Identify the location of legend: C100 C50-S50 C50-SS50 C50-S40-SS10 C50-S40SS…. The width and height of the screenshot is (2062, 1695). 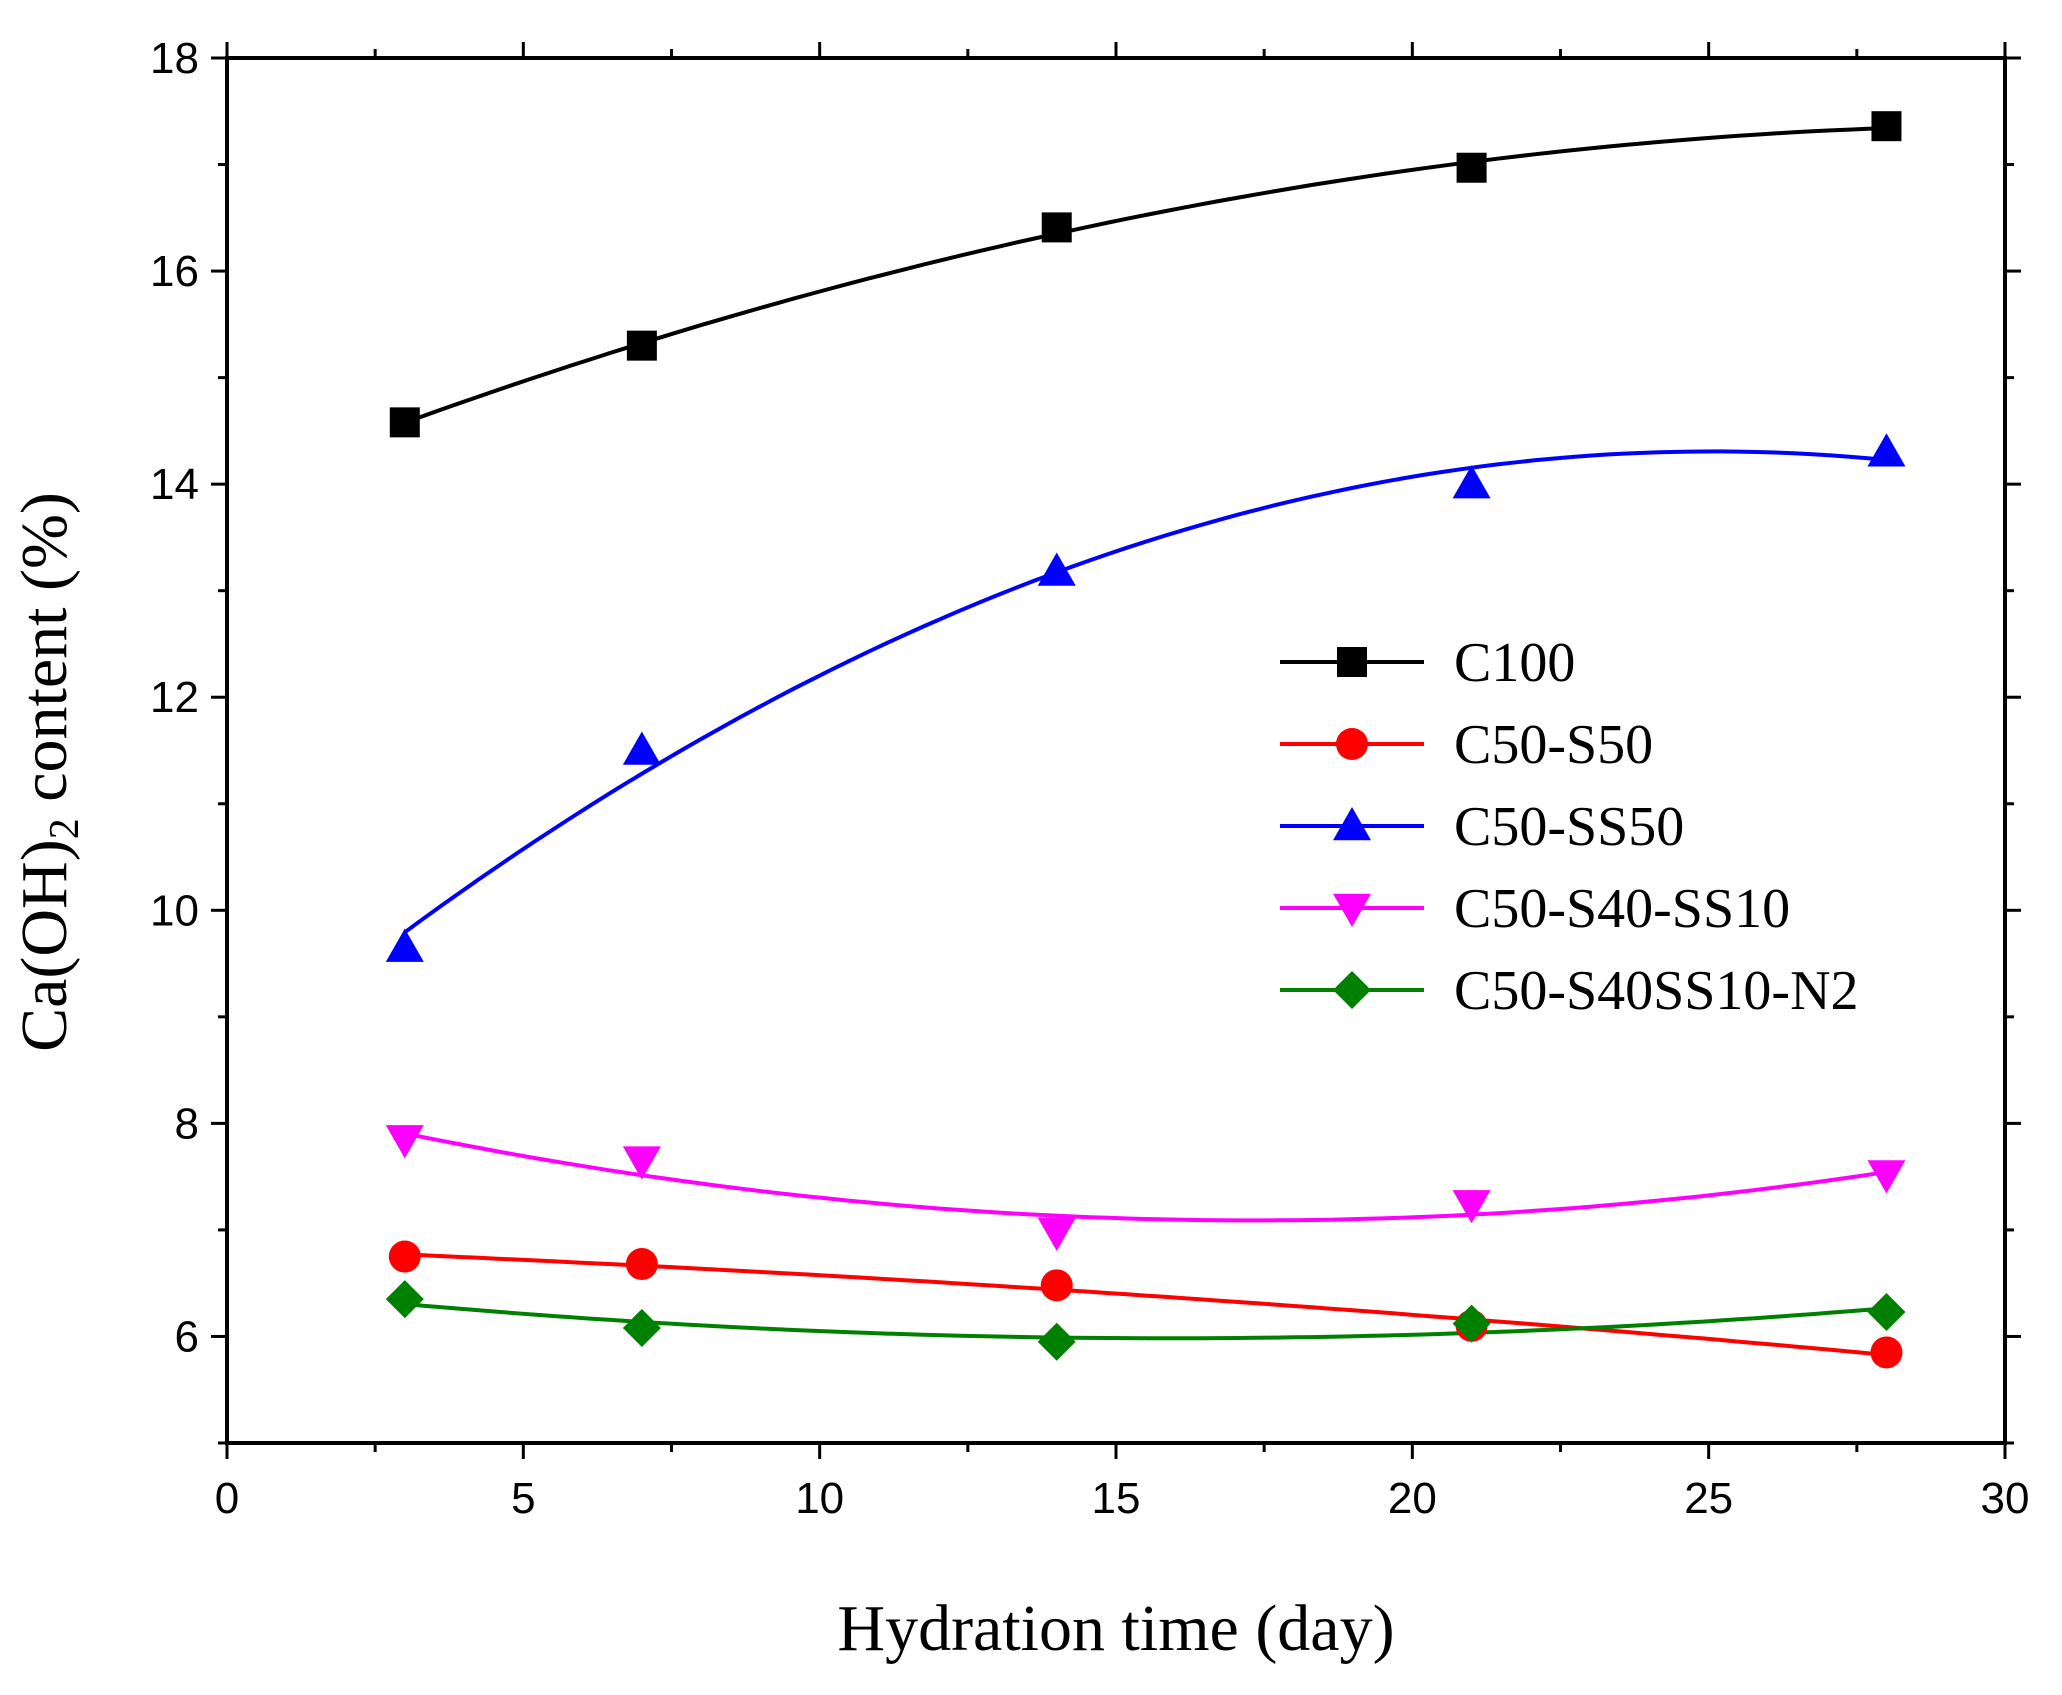
(1569, 827).